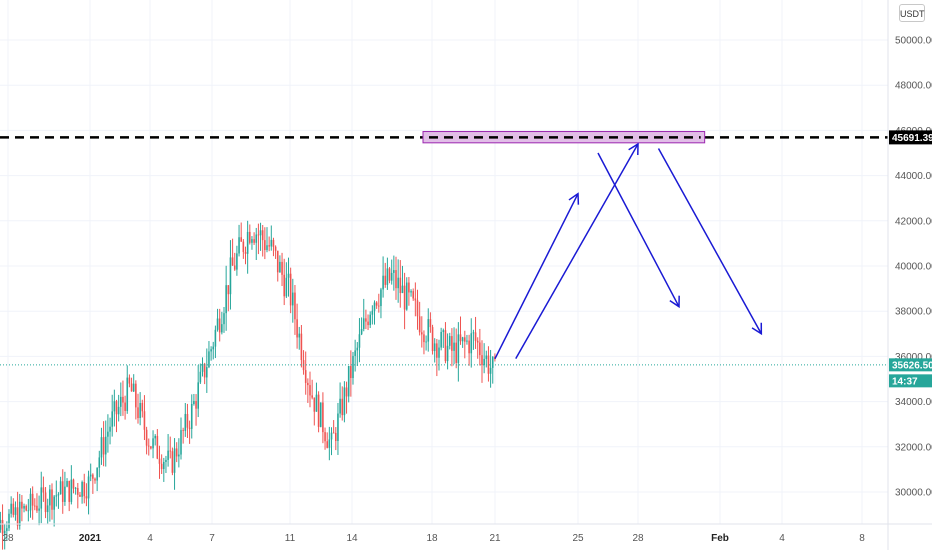 This screenshot has width=932, height=550. Describe the element at coordinates (574, 198) in the screenshot. I see `arrow-head` at that location.